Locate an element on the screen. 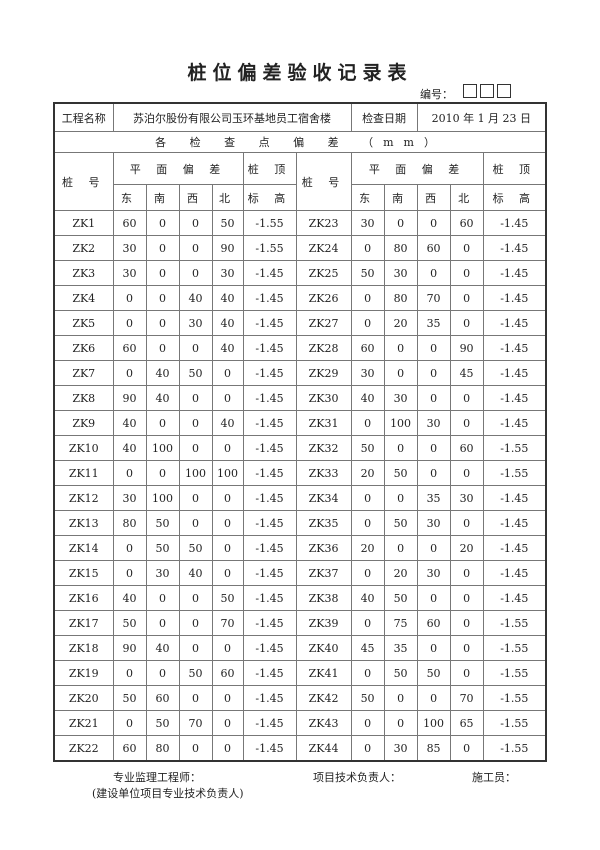 This screenshot has height=850, width=600. east-cell: 40 is located at coordinates (367, 598).